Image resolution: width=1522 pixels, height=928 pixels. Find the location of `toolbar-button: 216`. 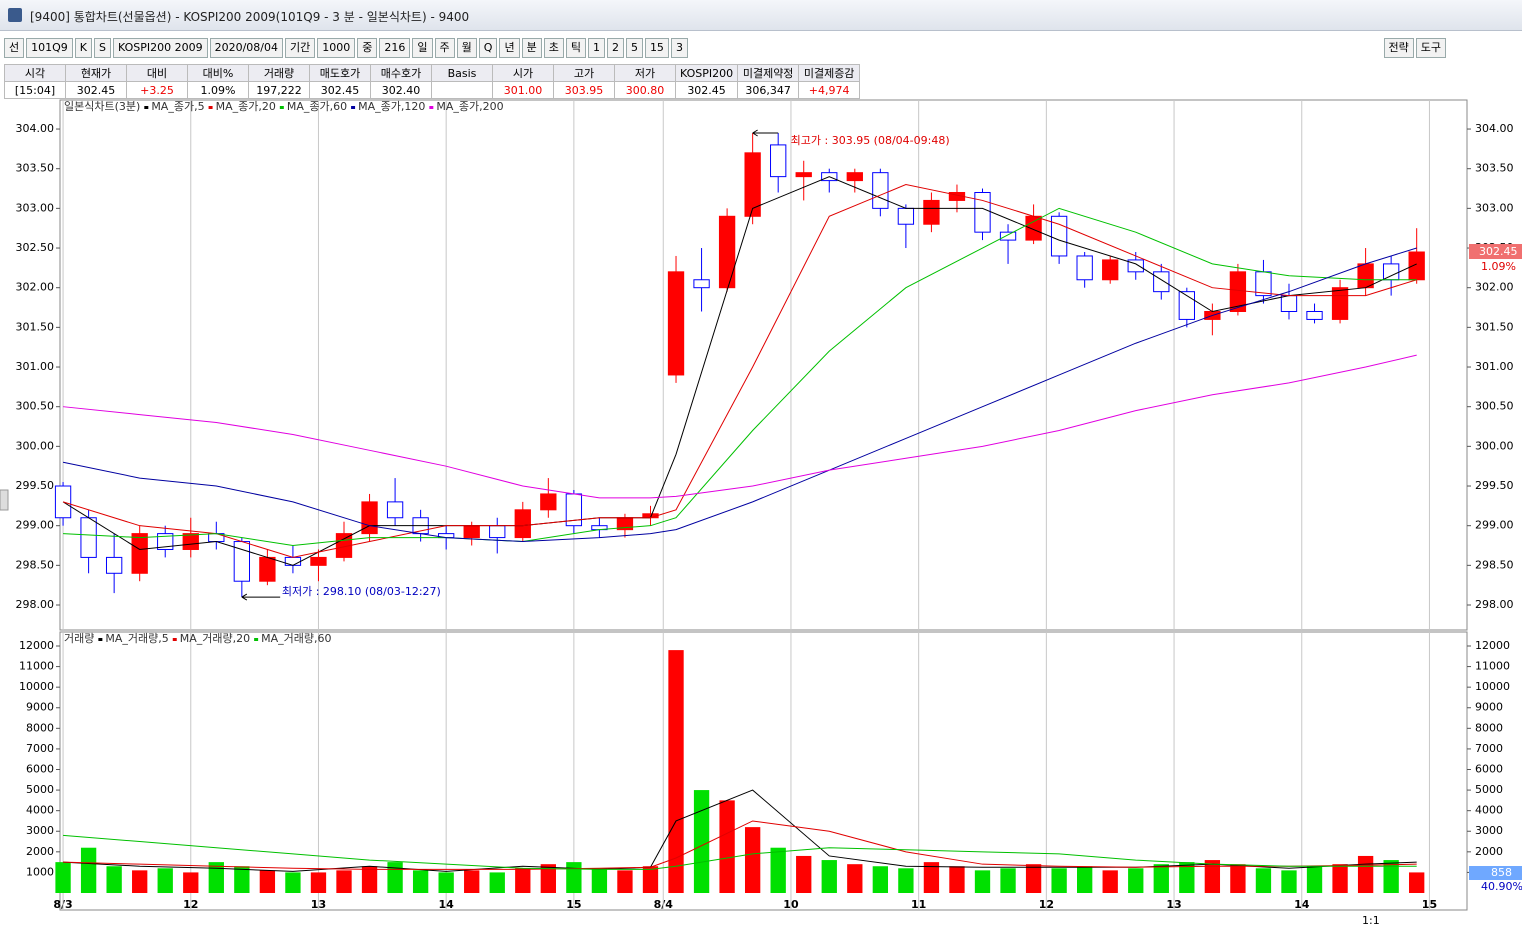

toolbar-button: 216 is located at coordinates (395, 48).